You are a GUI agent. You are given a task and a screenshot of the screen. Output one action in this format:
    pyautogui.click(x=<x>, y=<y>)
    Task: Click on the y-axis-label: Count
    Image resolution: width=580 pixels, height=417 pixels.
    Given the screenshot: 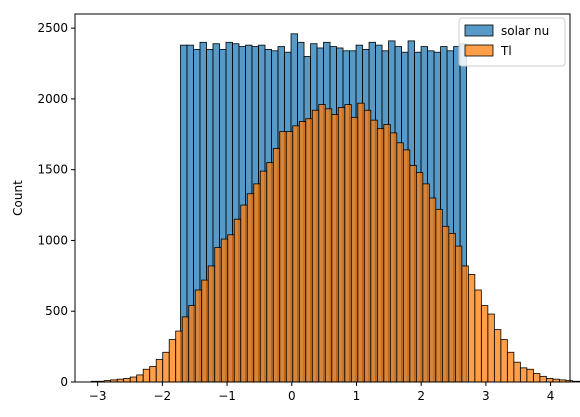 What is the action you would take?
    pyautogui.click(x=18, y=198)
    